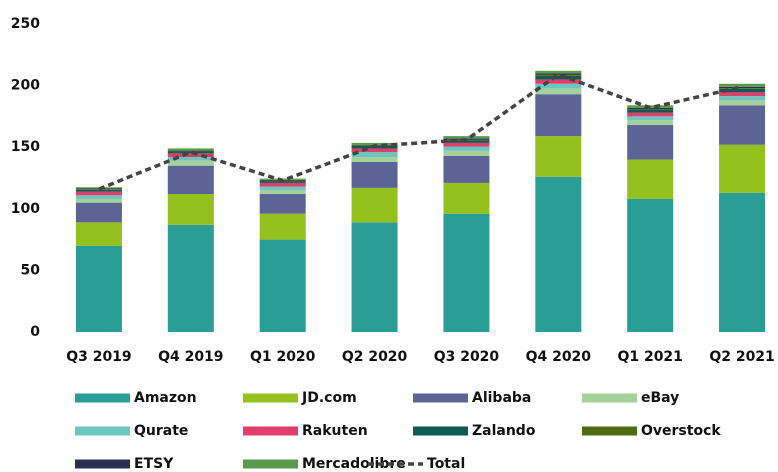 The height and width of the screenshot is (472, 778). What do you see at coordinates (35, 332) in the screenshot?
I see `y-tick-label: 0` at bounding box center [35, 332].